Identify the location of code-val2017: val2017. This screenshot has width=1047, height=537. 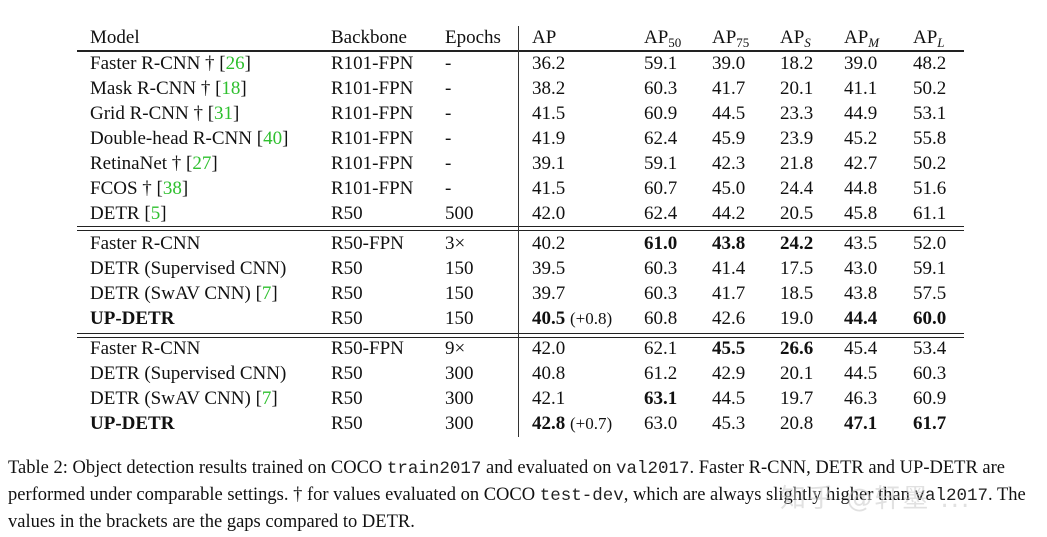
(951, 496).